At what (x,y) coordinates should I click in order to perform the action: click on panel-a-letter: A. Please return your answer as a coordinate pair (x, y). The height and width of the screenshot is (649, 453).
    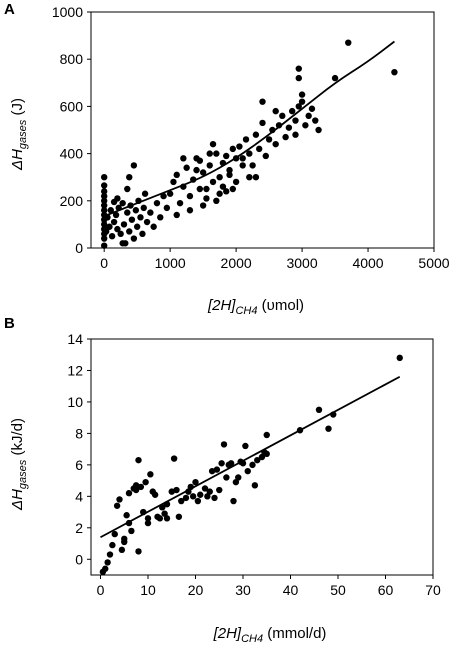
    Looking at the image, I should click on (9, 9).